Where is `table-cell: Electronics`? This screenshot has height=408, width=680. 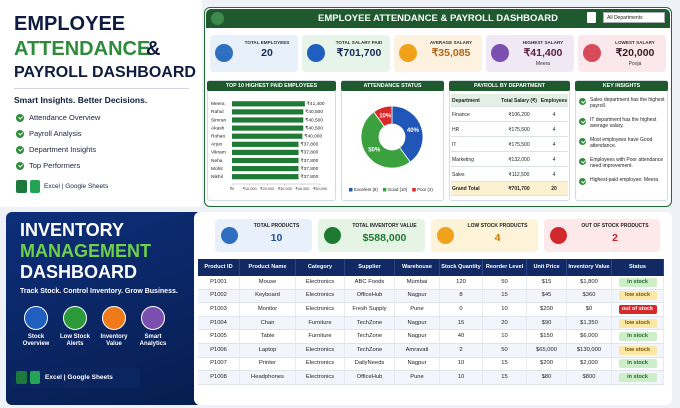
table-cell: Electronics is located at coordinates (320, 351).